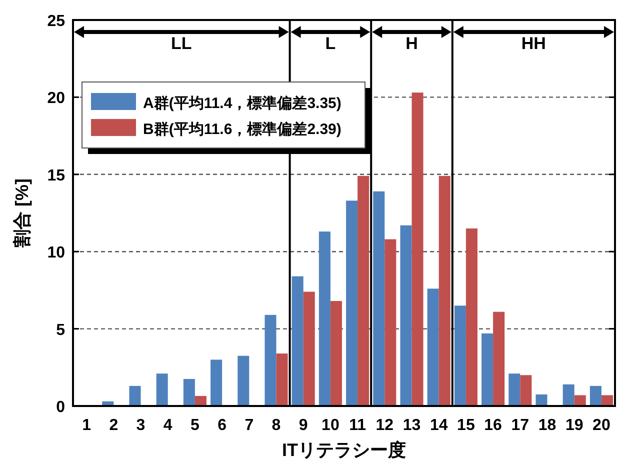  I want to click on x-tick-label: 9, so click(303, 425).